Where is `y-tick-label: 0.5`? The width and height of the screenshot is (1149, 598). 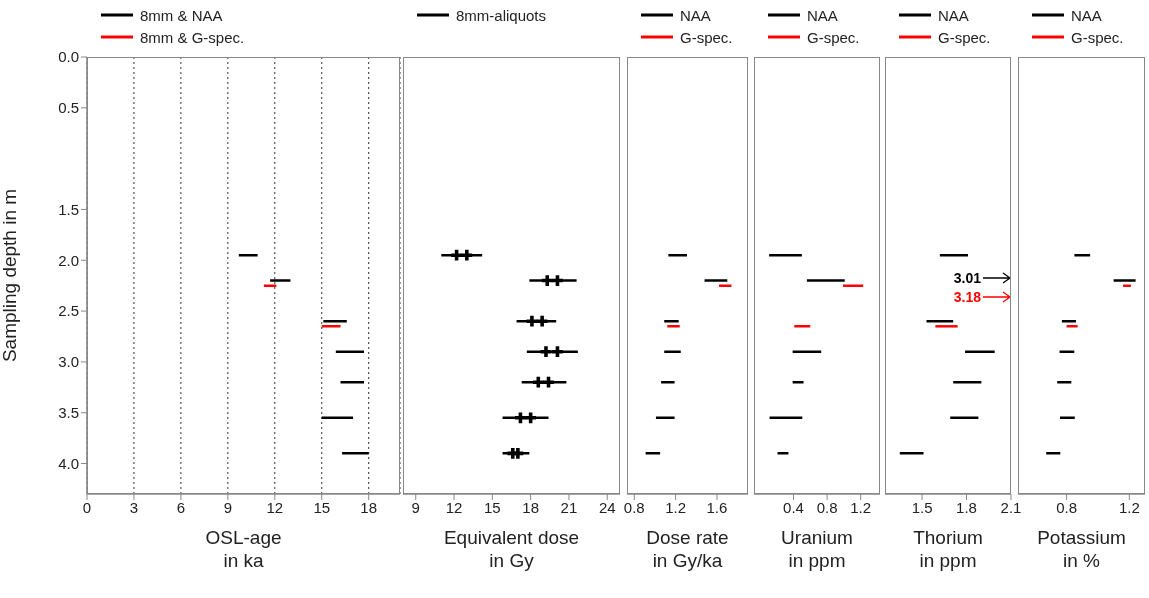 y-tick-label: 0.5 is located at coordinates (68, 108).